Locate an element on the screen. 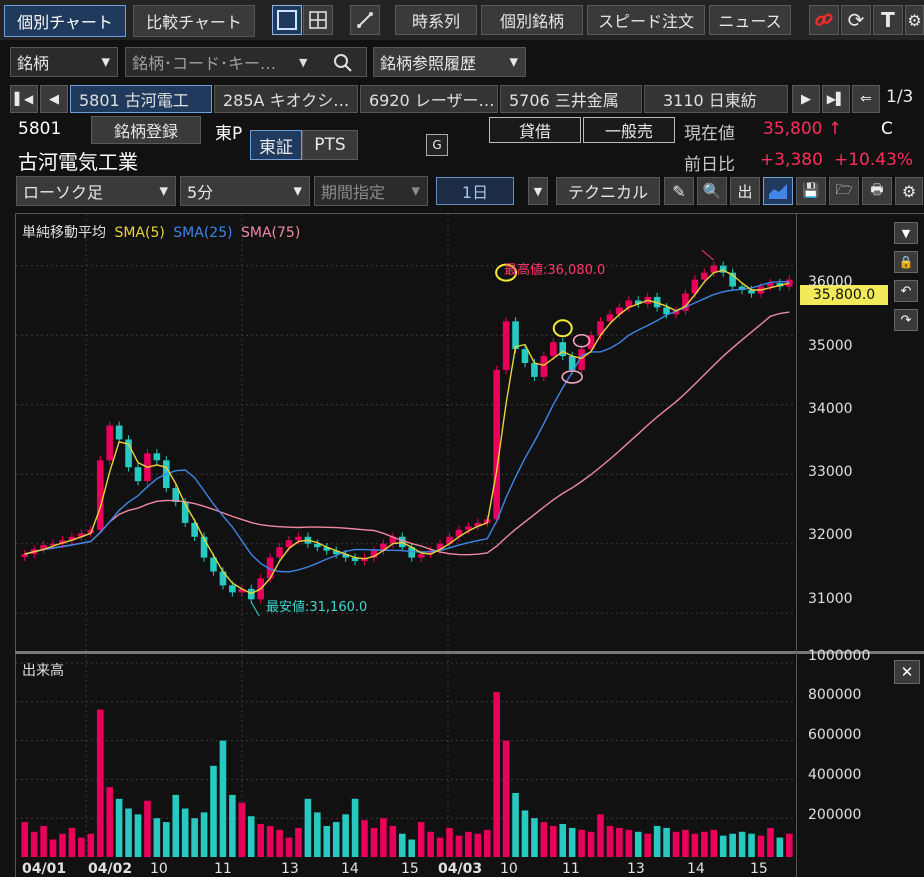  y-tick-35000: 35000 is located at coordinates (830, 346).